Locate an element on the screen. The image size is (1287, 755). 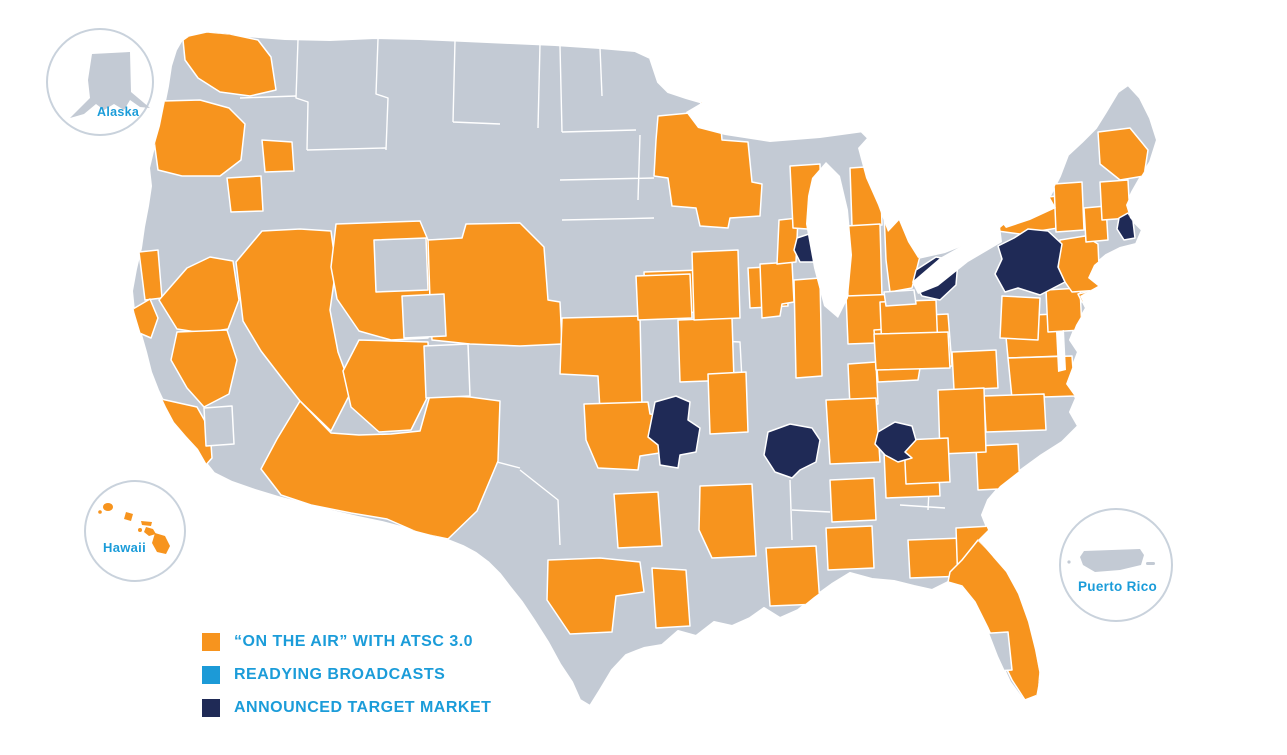
legend-item-target: ANNOUNCED TARGET MARKET is located at coordinates (346, 708).